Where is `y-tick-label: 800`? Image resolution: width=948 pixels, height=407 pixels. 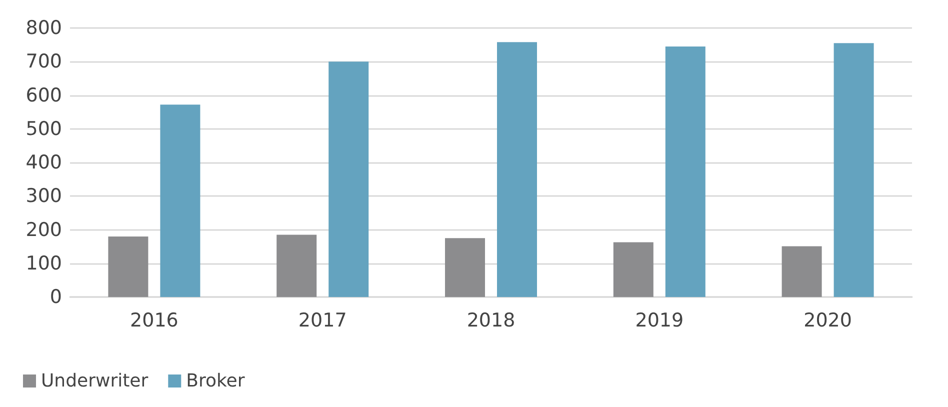
y-tick-label: 800 is located at coordinates (44, 28).